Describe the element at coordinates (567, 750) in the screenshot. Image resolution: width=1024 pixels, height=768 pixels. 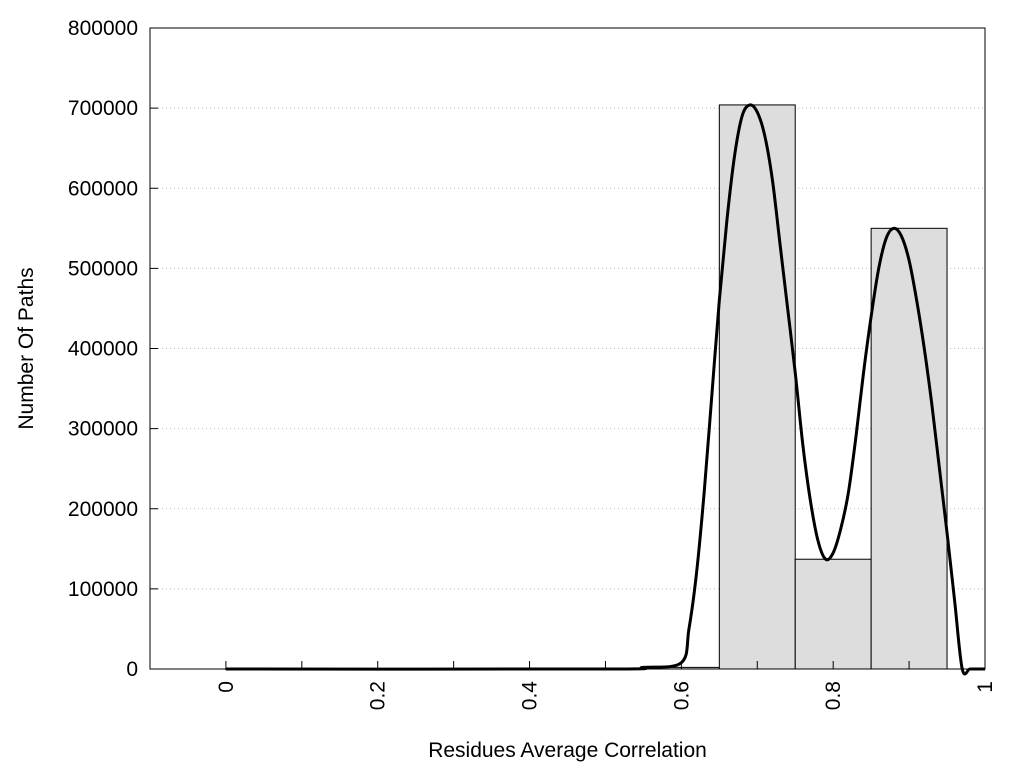
I see `x-axis-label: Residues Average Correlation` at that location.